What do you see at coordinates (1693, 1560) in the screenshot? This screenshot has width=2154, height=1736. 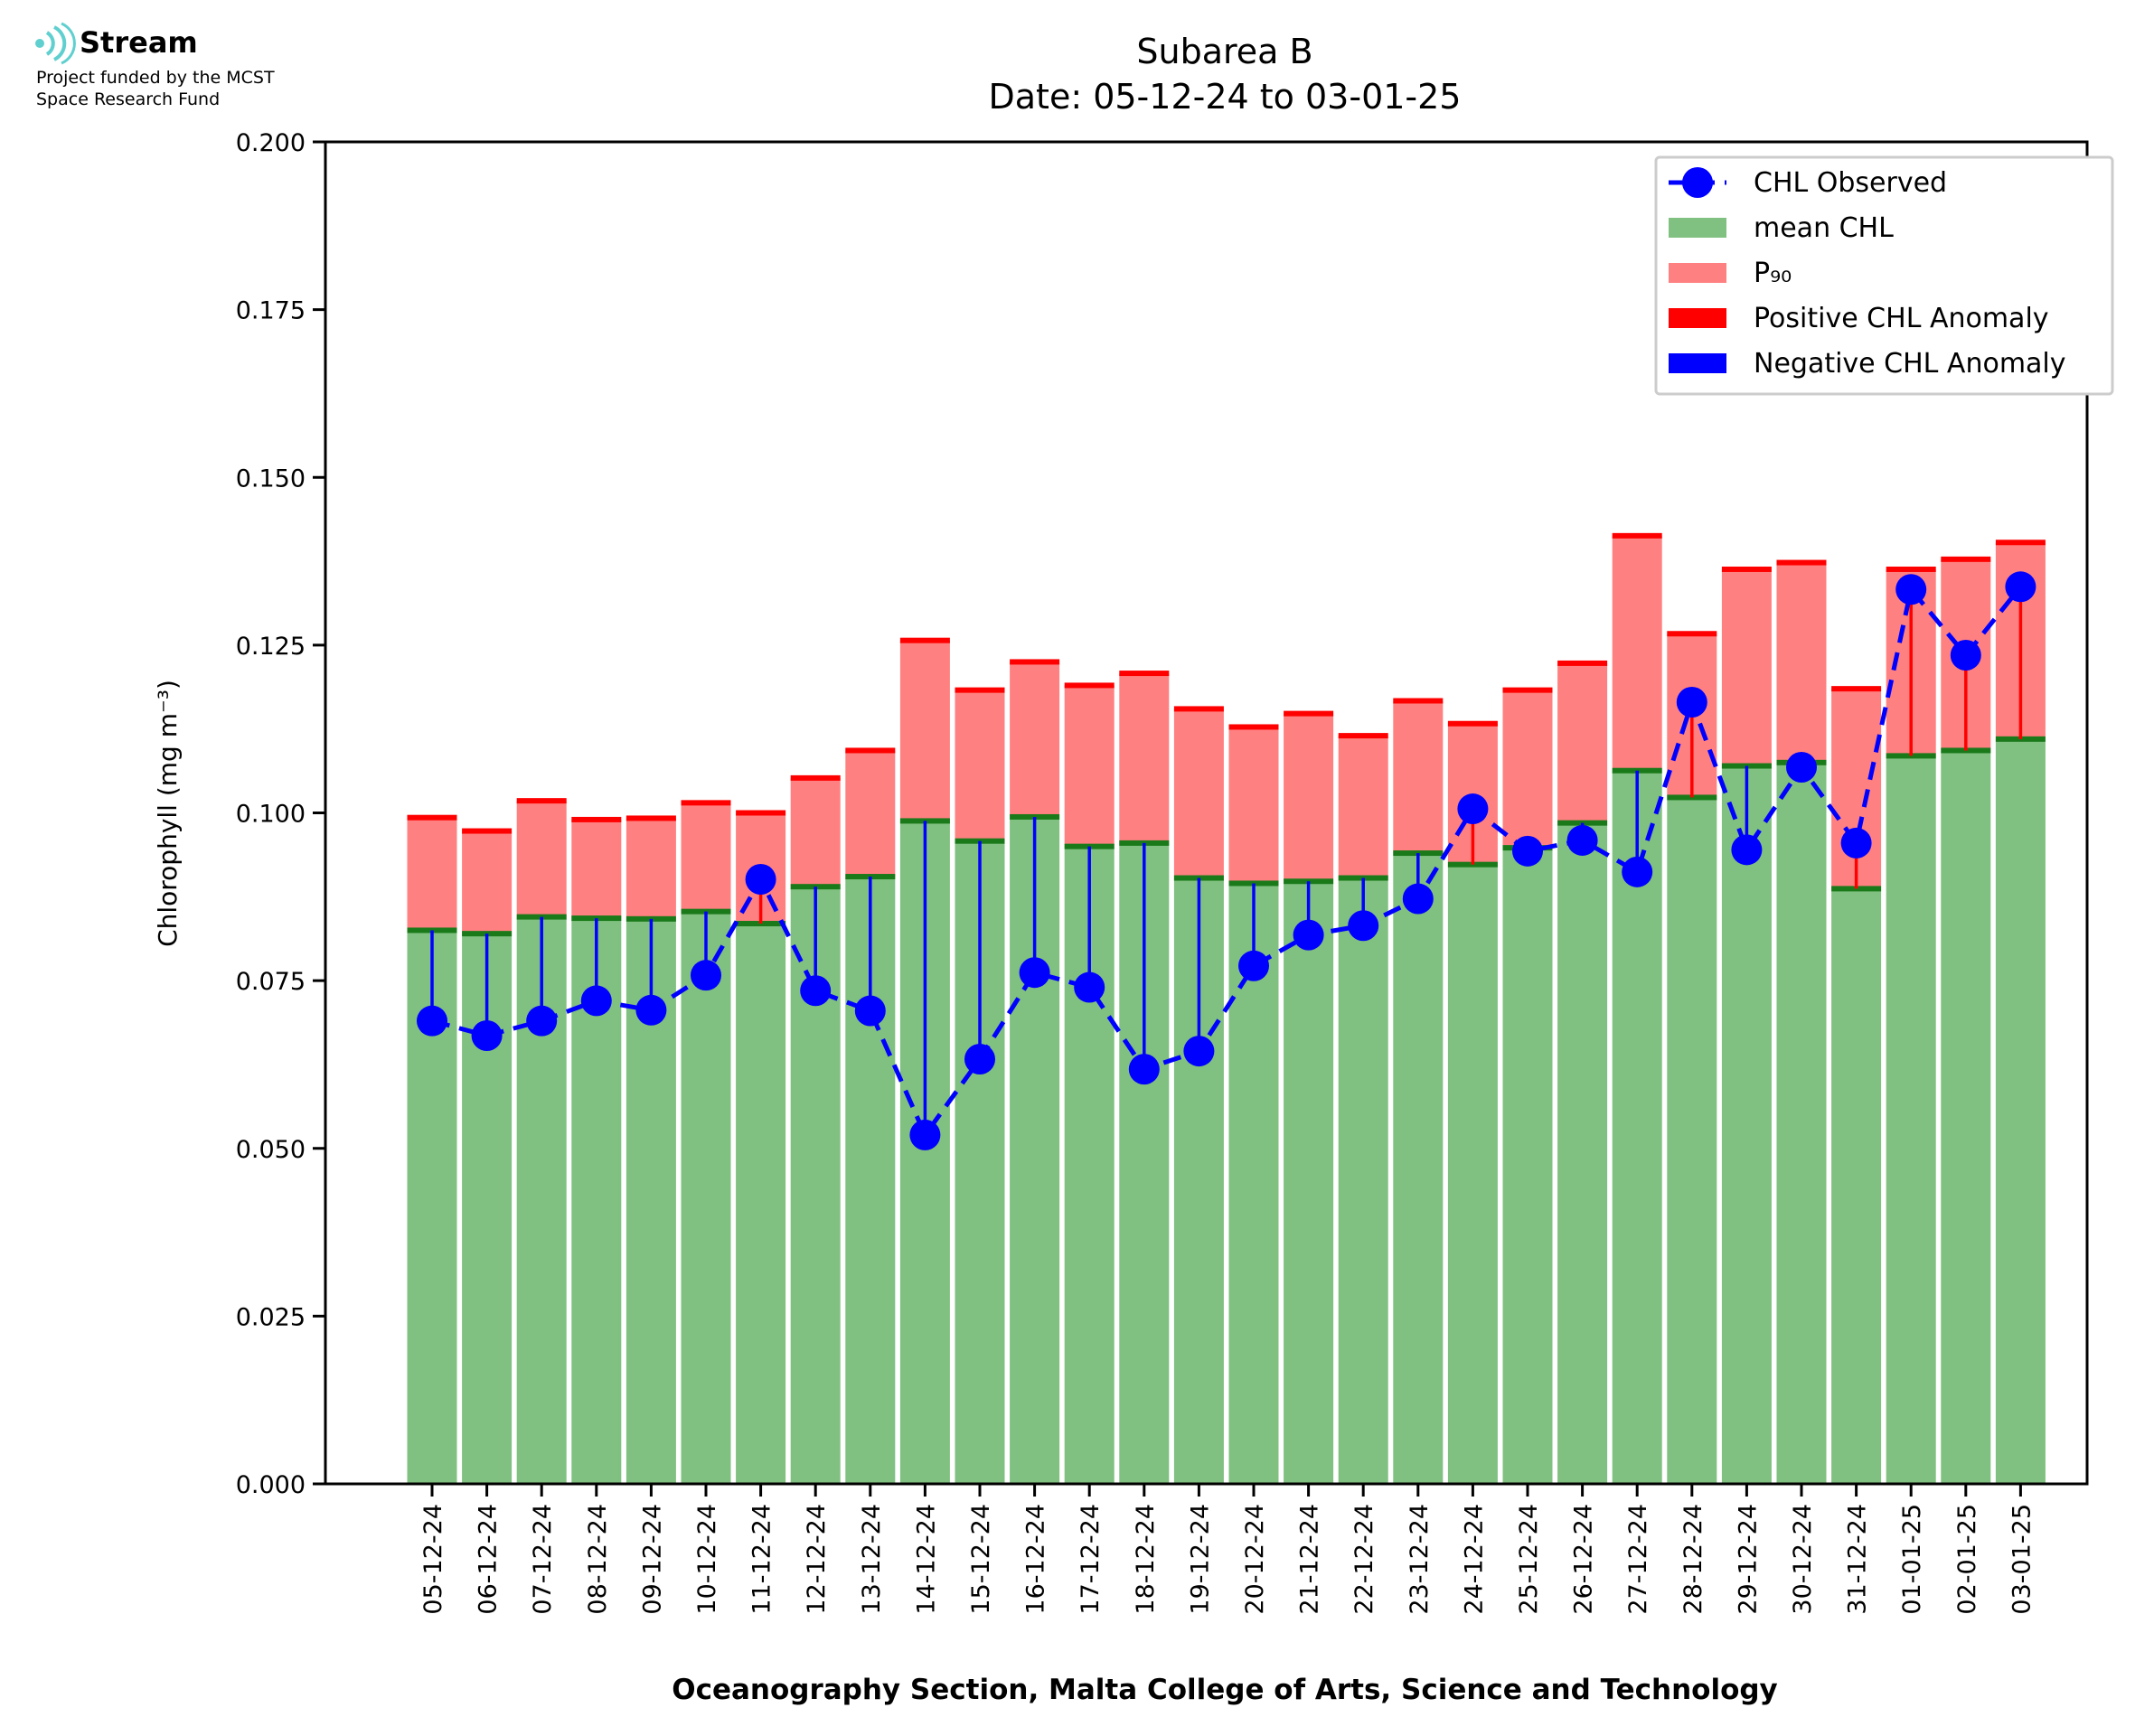 I see `x-tick-label: 28-12-24` at bounding box center [1693, 1560].